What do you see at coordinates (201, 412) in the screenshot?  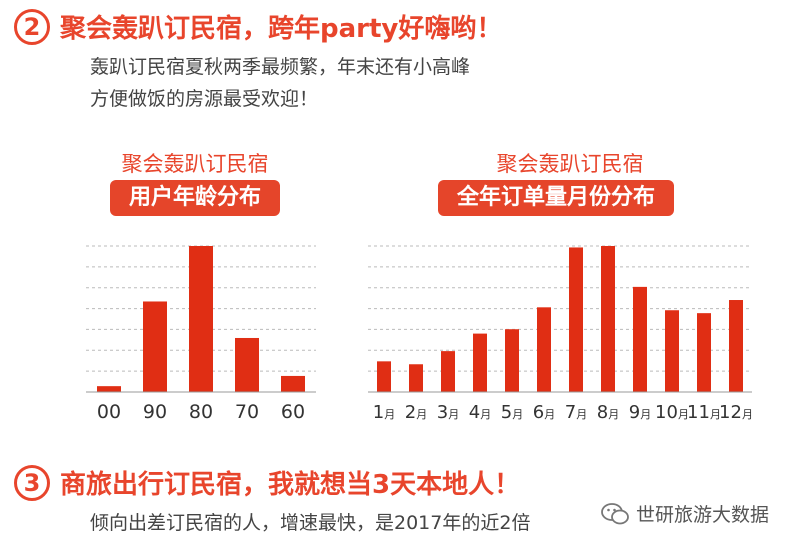 I see `tick-label: 80` at bounding box center [201, 412].